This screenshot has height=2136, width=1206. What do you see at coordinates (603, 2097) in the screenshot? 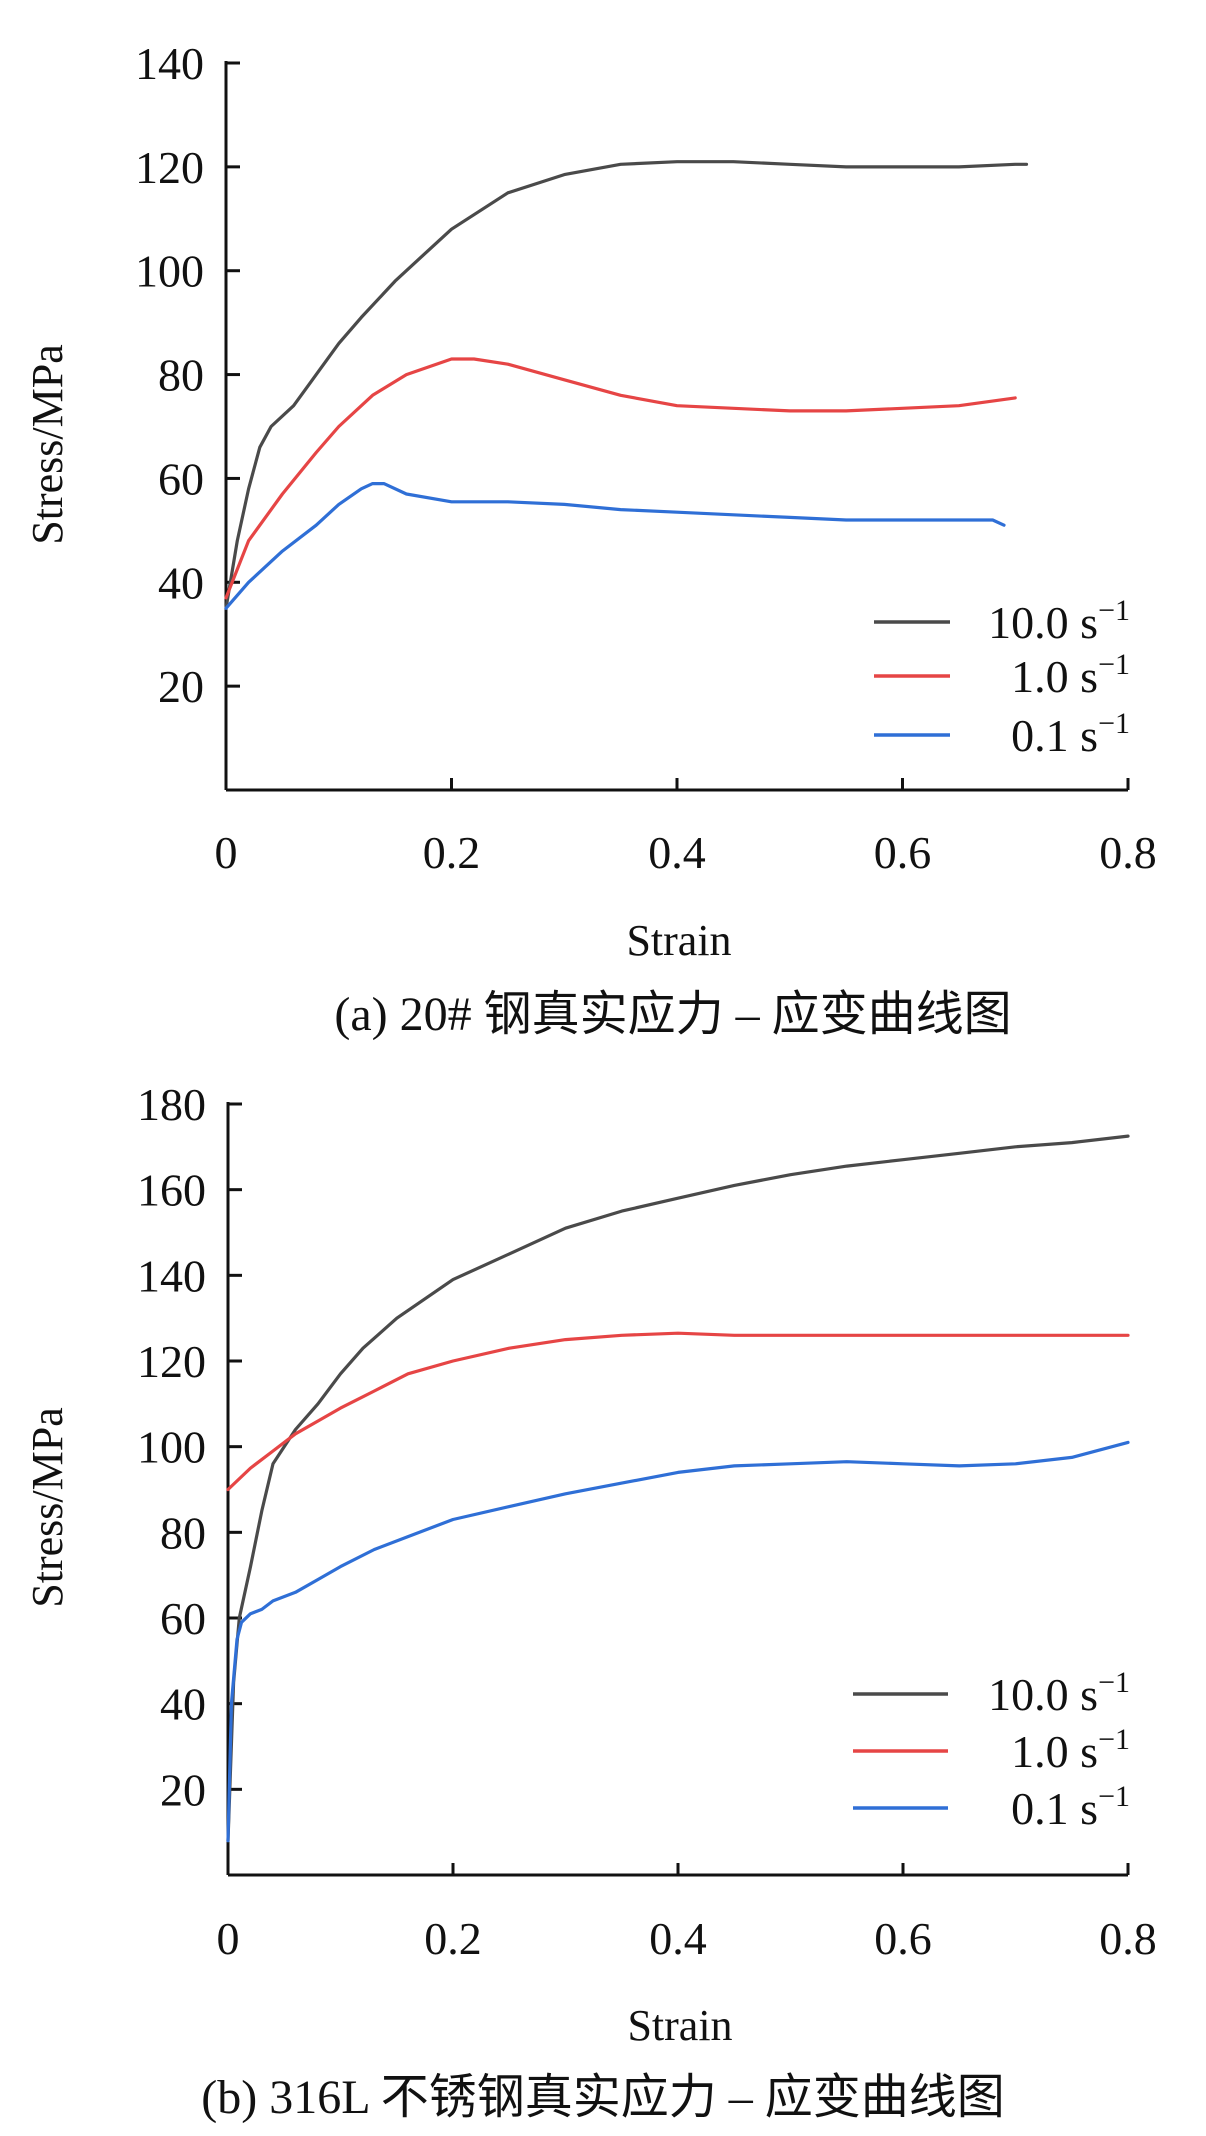
I see `figure-caption: (b) 316L 不锈钢真实应力 – 应变曲线图` at bounding box center [603, 2097].